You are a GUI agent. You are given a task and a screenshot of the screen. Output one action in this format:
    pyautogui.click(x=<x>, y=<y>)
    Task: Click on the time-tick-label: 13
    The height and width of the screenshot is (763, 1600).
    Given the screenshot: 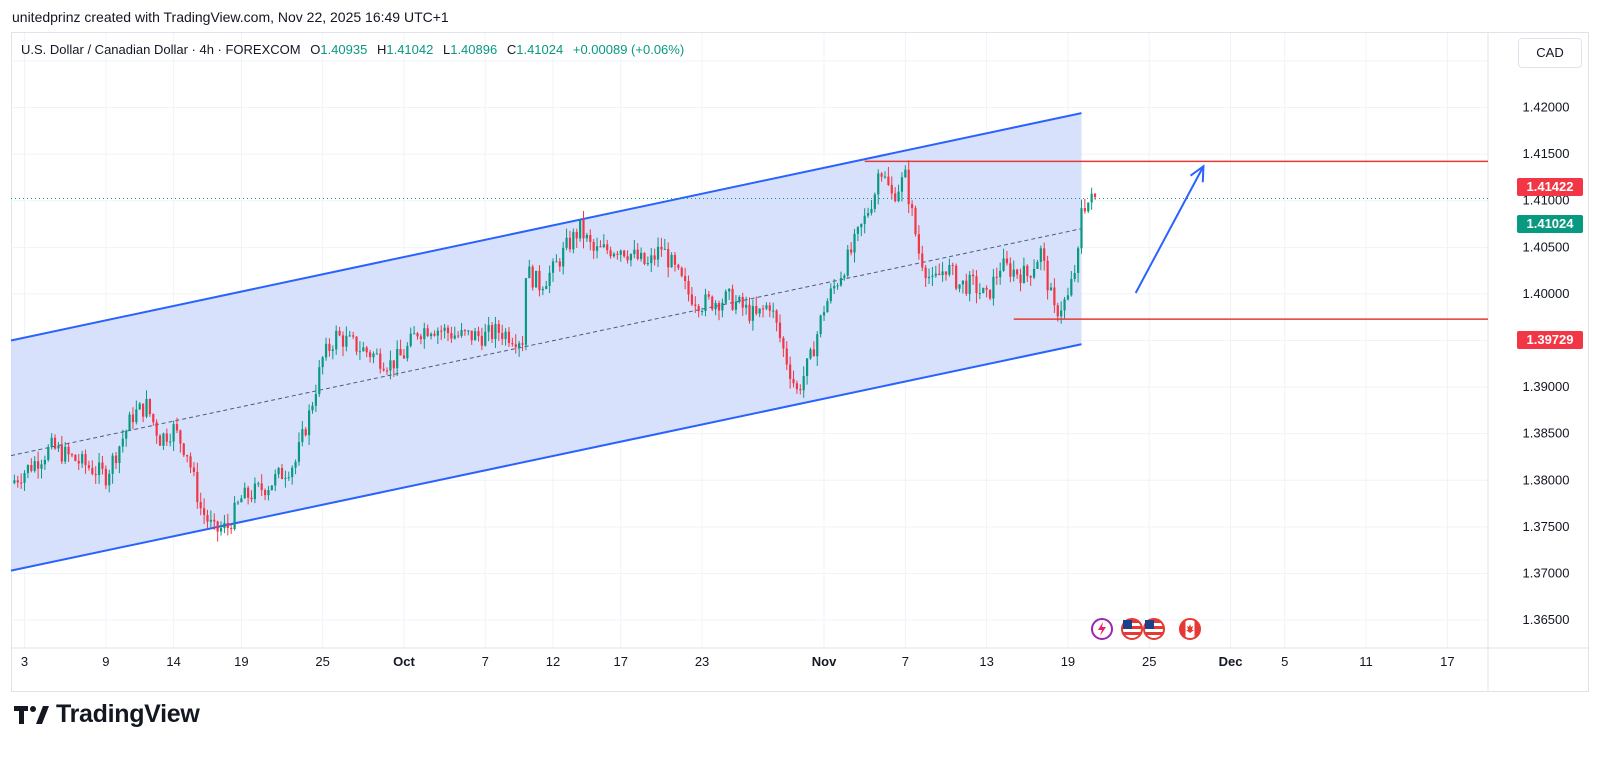 What is the action you would take?
    pyautogui.click(x=986, y=661)
    